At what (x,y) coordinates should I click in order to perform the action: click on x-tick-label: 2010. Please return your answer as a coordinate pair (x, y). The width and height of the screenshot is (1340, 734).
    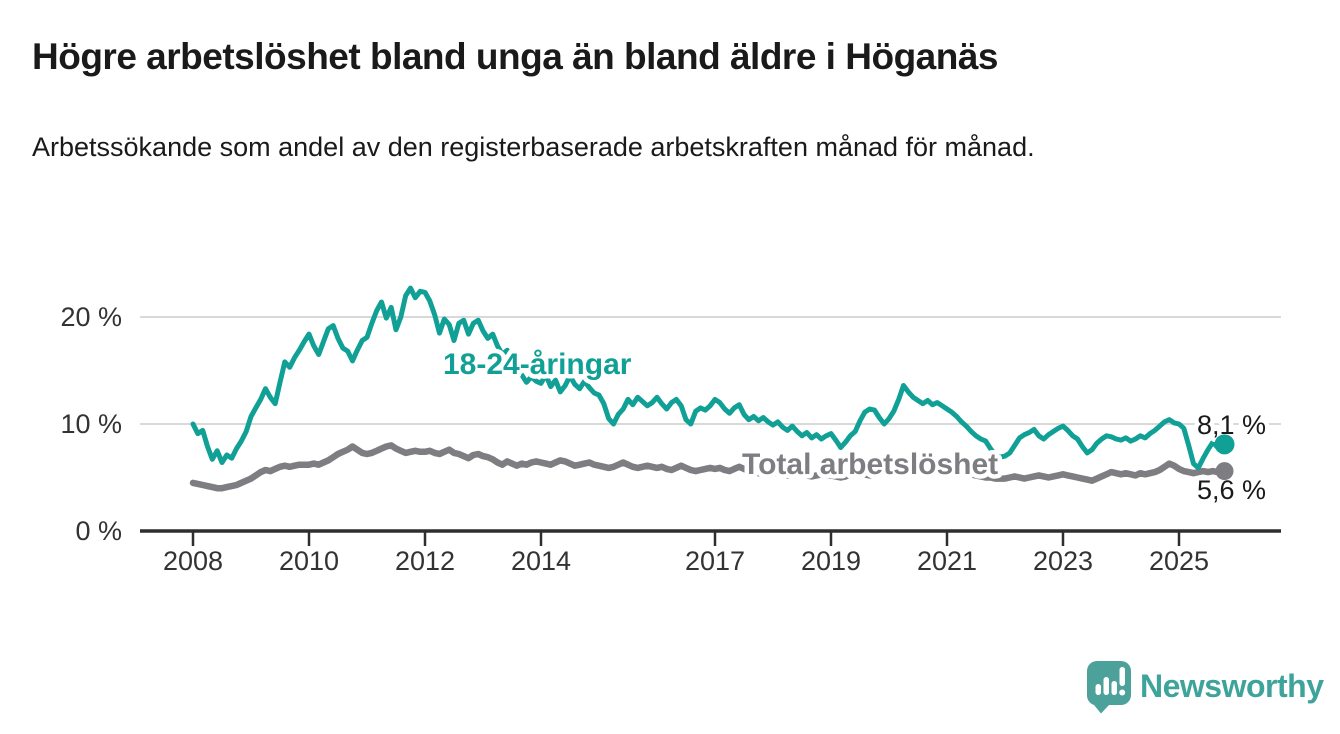
    Looking at the image, I should click on (309, 561).